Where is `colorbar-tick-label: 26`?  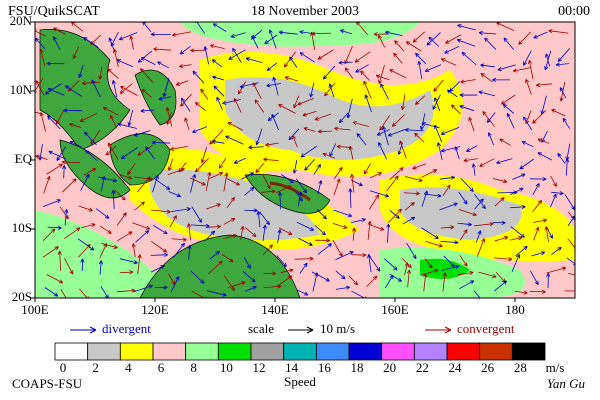
colorbar-tick-label: 26 is located at coordinates (488, 367).